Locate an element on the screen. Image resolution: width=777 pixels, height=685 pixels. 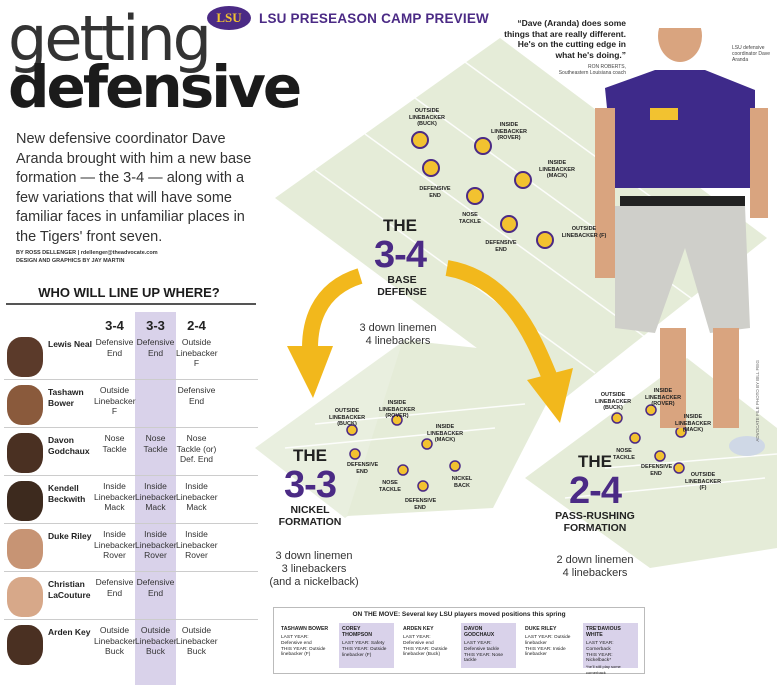
shirt-logo is located at coordinates (664, 114).